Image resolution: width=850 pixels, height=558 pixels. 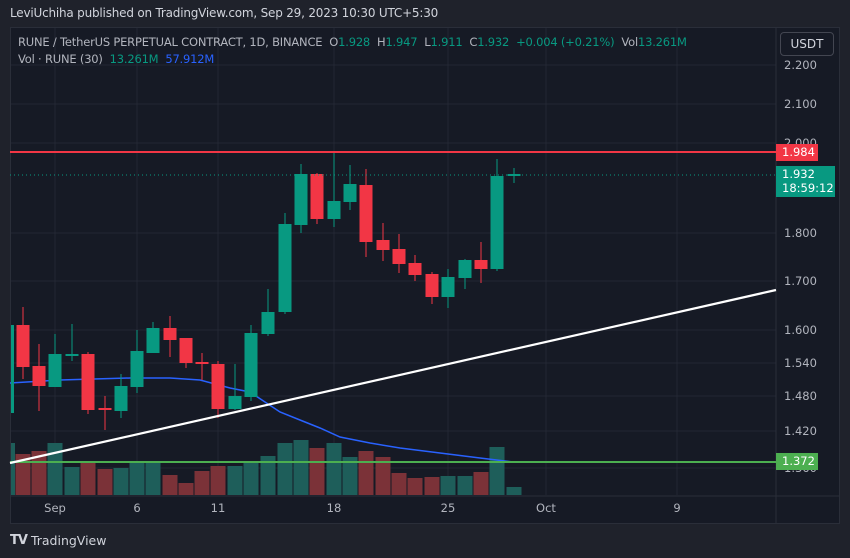 What do you see at coordinates (134, 59) in the screenshot?
I see `volume-indicator-value: 13.261M` at bounding box center [134, 59].